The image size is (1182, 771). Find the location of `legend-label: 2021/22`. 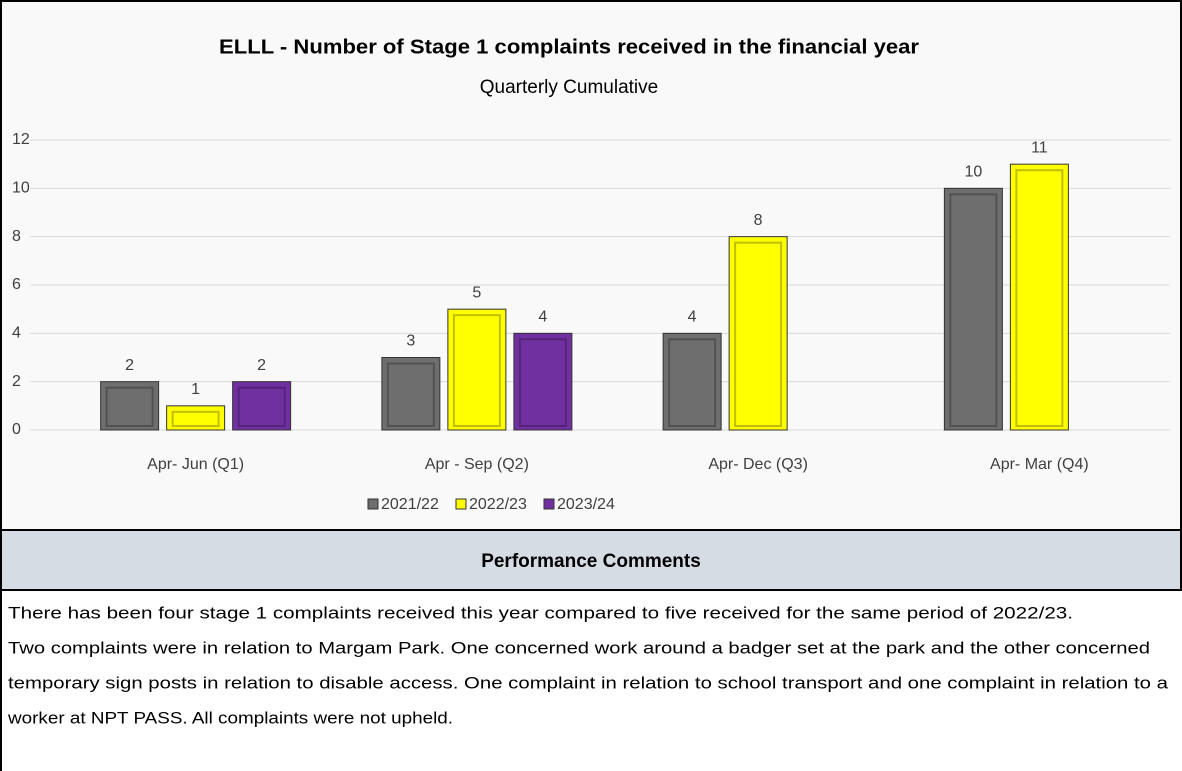

legend-label: 2021/22 is located at coordinates (410, 504).